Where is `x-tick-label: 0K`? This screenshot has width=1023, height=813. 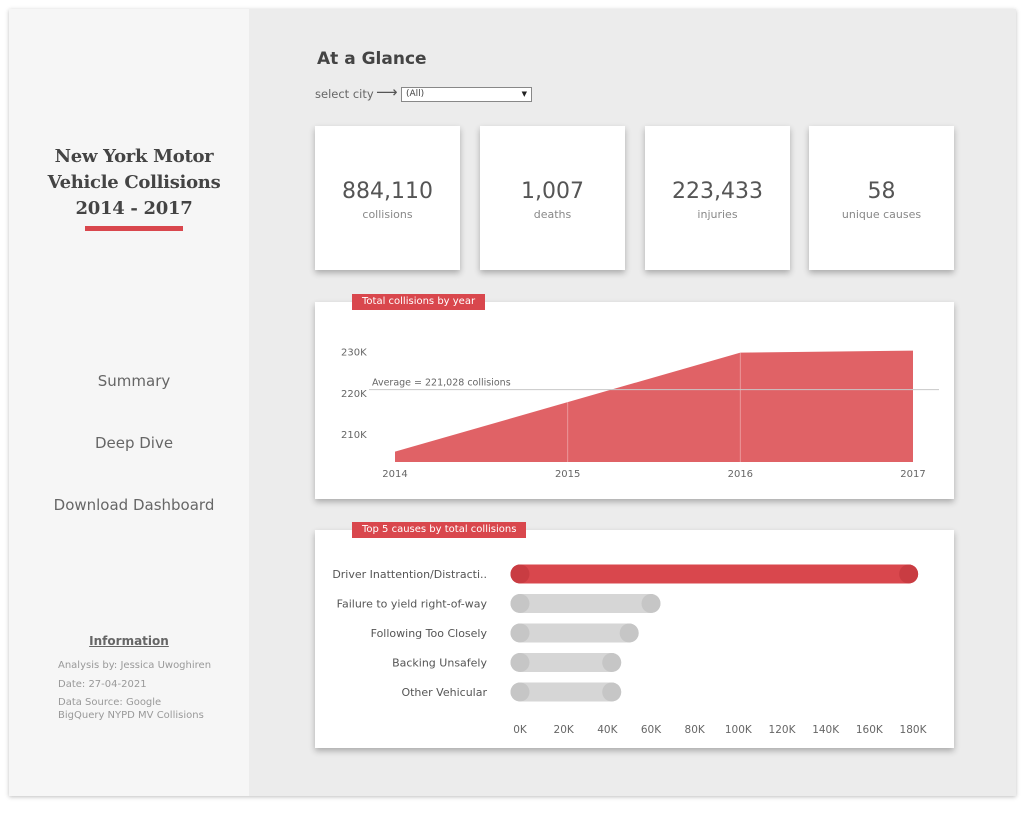
x-tick-label: 0K is located at coordinates (520, 730).